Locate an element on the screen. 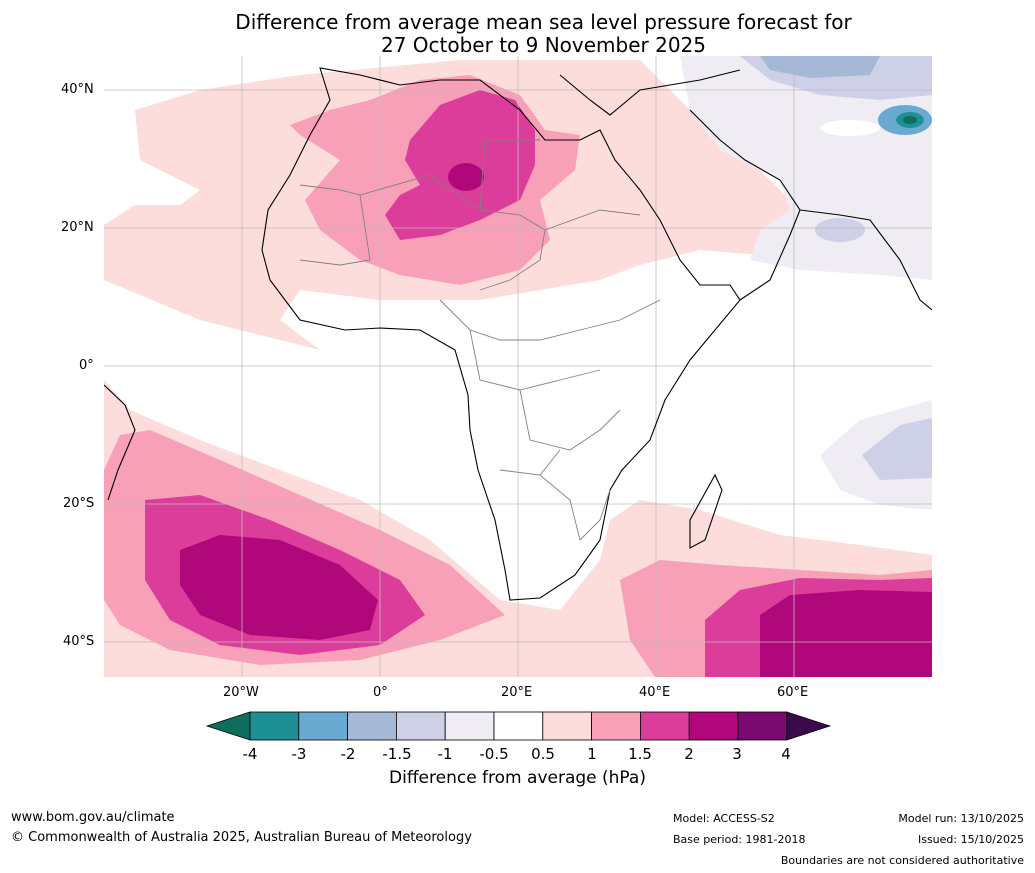  colorbar-tick: 1 is located at coordinates (592, 754).